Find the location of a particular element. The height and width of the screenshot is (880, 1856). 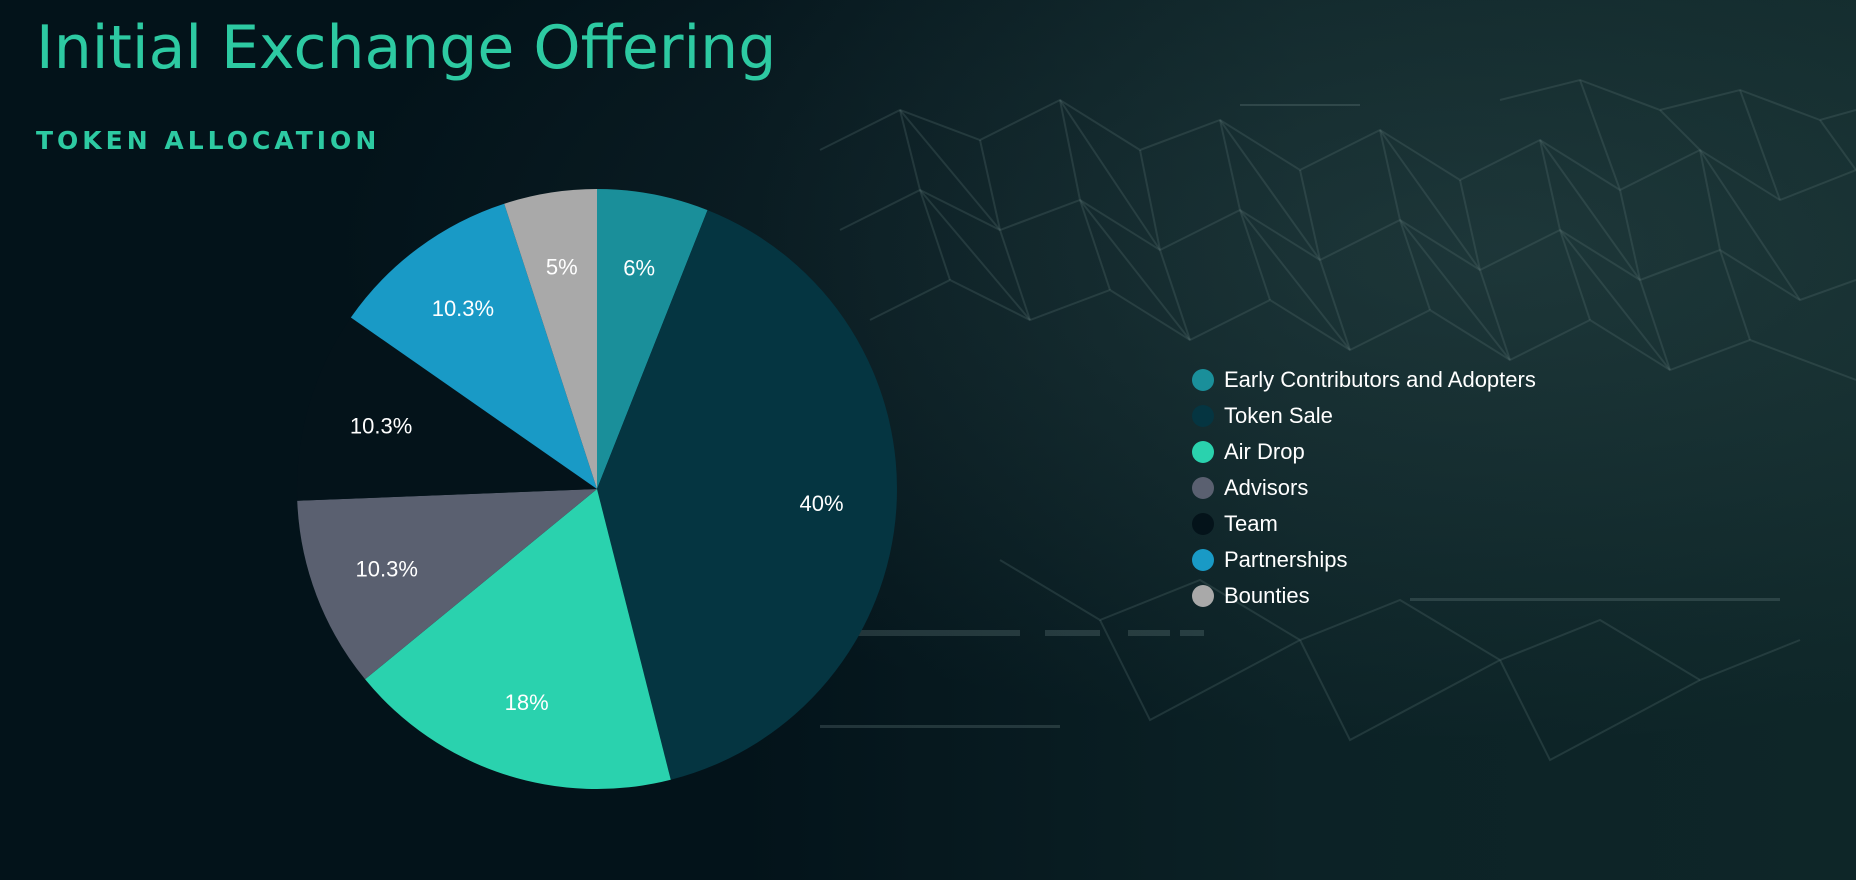

slice-label-team: 10.3% is located at coordinates (381, 425).